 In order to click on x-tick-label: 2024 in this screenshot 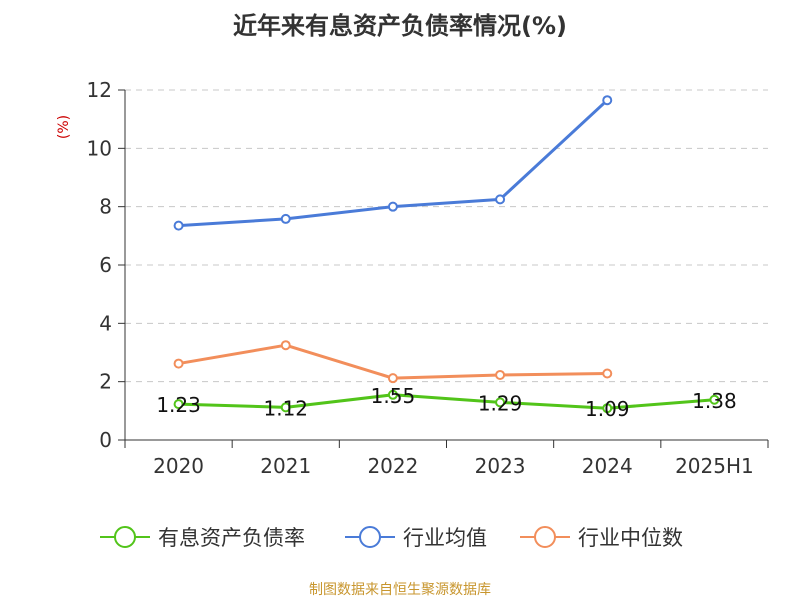, I will do `click(607, 466)`.